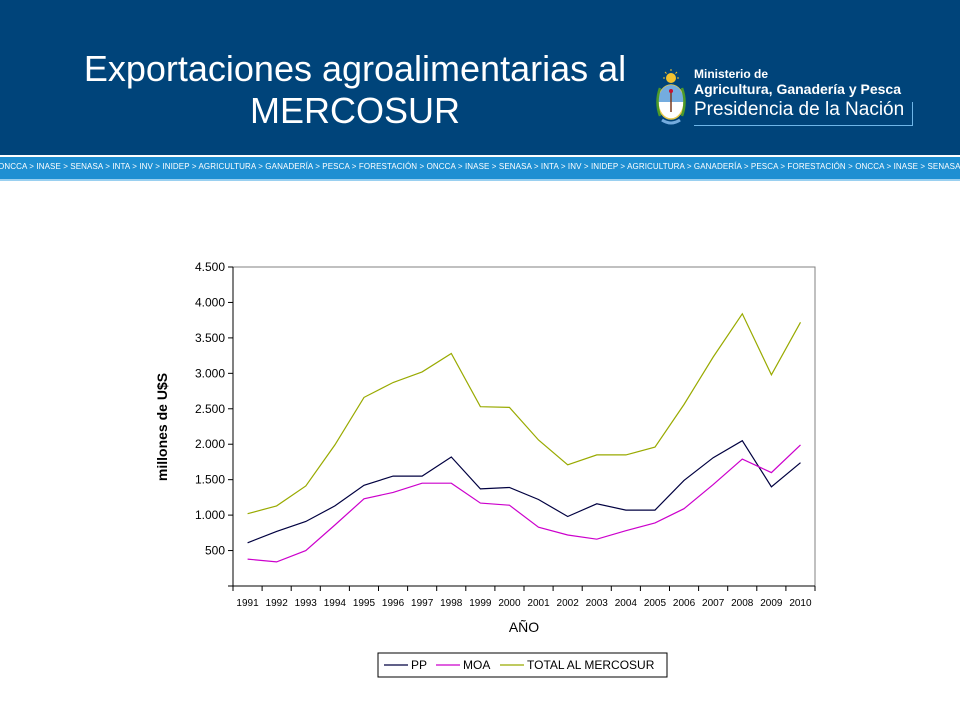 This screenshot has width=960, height=720. What do you see at coordinates (393, 603) in the screenshot?
I see `x-tick-label: 1996` at bounding box center [393, 603].